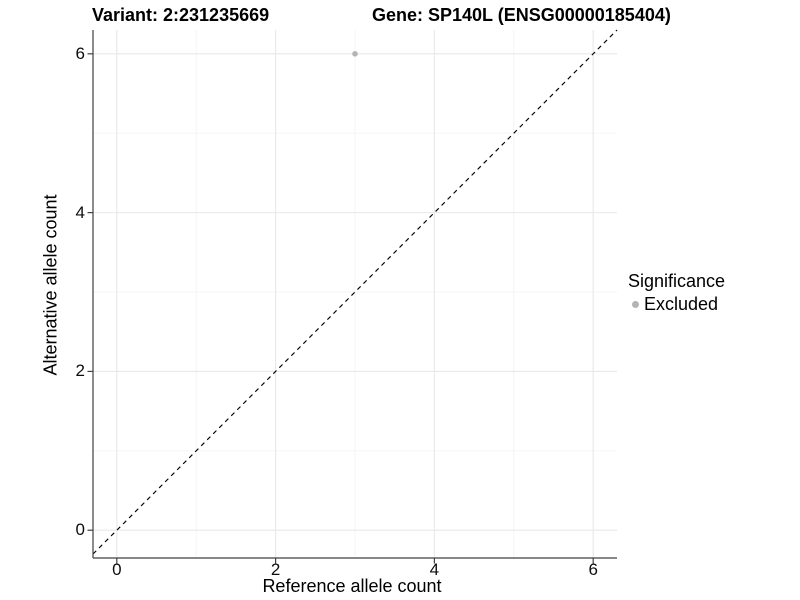 The image size is (800, 600). Describe the element at coordinates (275, 569) in the screenshot. I see `x-tick-label: 2` at that location.